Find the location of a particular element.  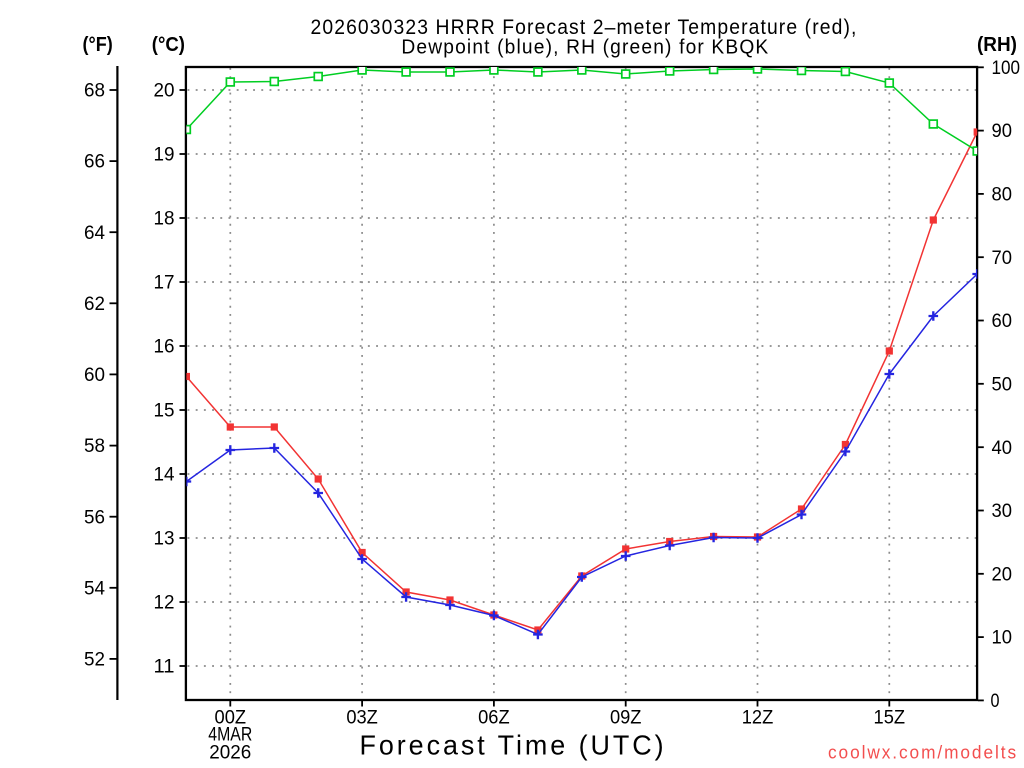

svg-text: 90 is located at coordinates (1002, 131).